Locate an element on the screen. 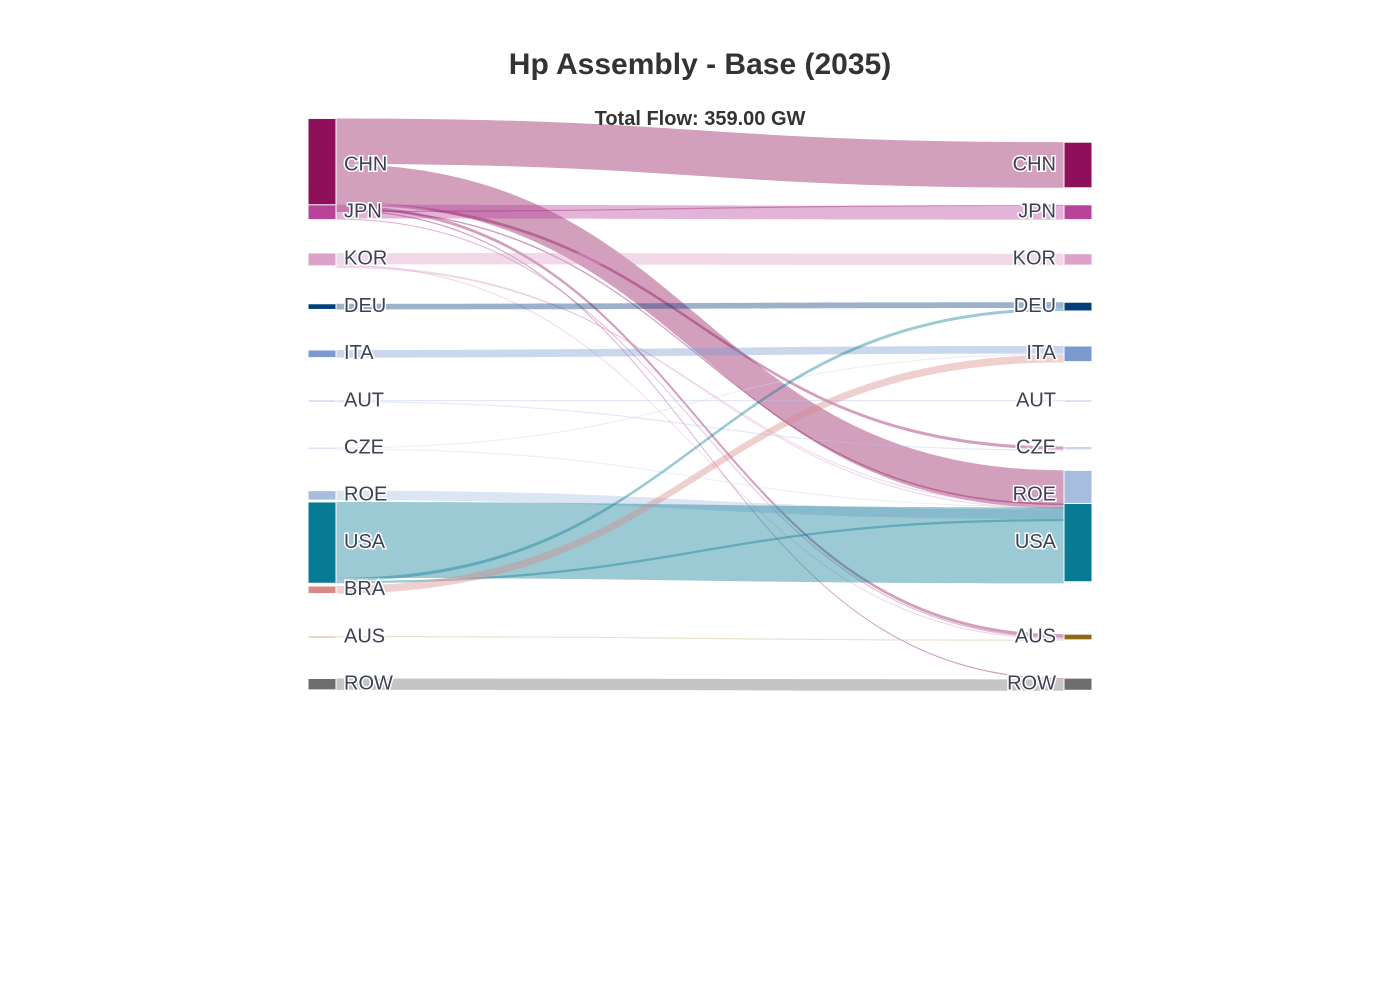  target-label-aut: AUT is located at coordinates (1036, 400).